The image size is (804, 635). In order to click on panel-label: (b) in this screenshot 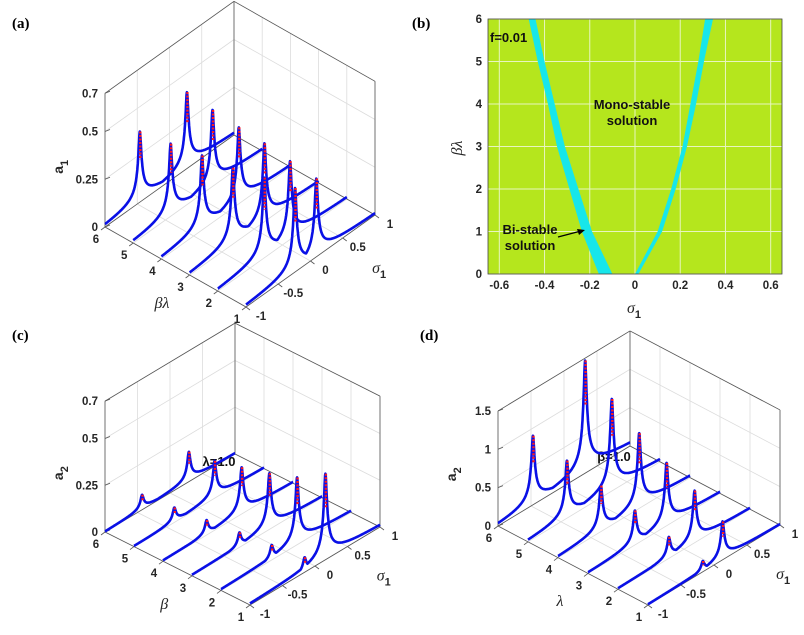, I will do `click(421, 24)`.